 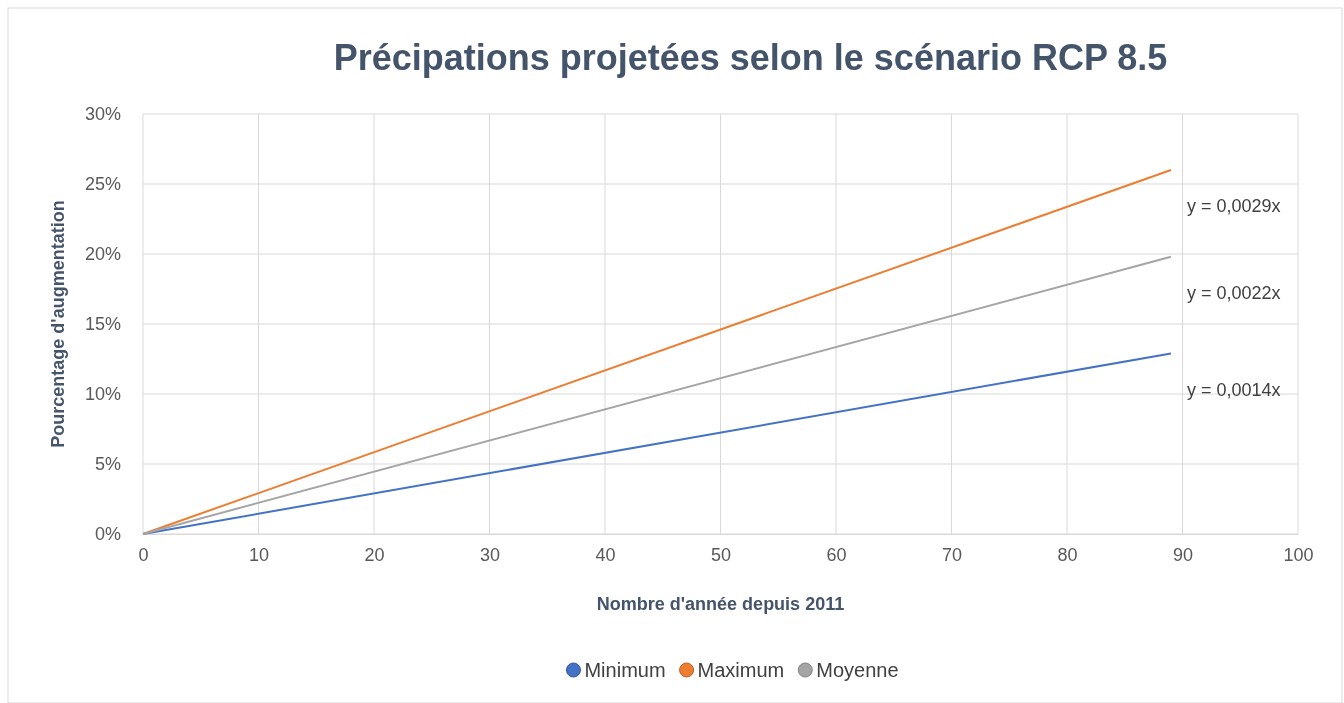 I want to click on y-tick-label: 25%, so click(x=102, y=184).